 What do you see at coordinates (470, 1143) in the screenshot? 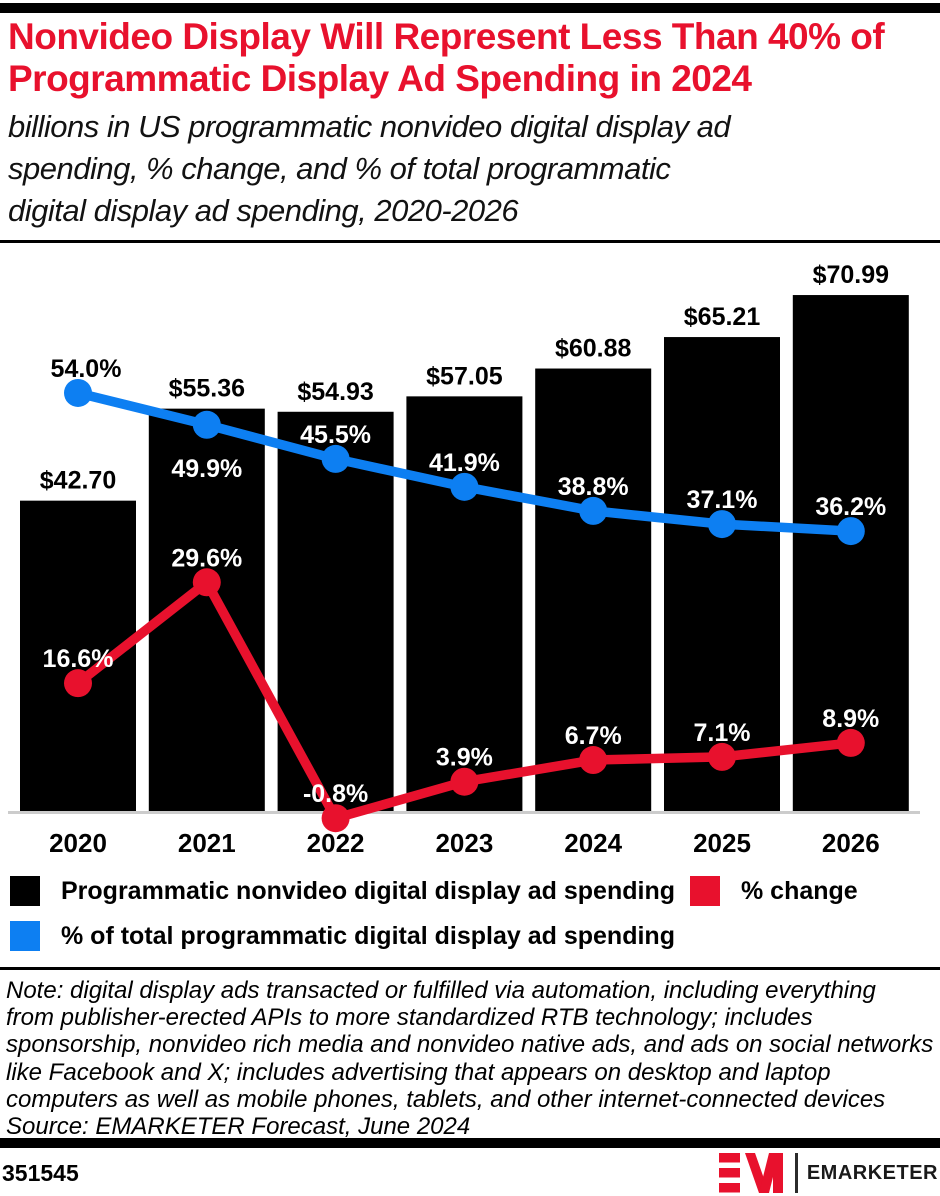
I see `footer-accent-bar` at bounding box center [470, 1143].